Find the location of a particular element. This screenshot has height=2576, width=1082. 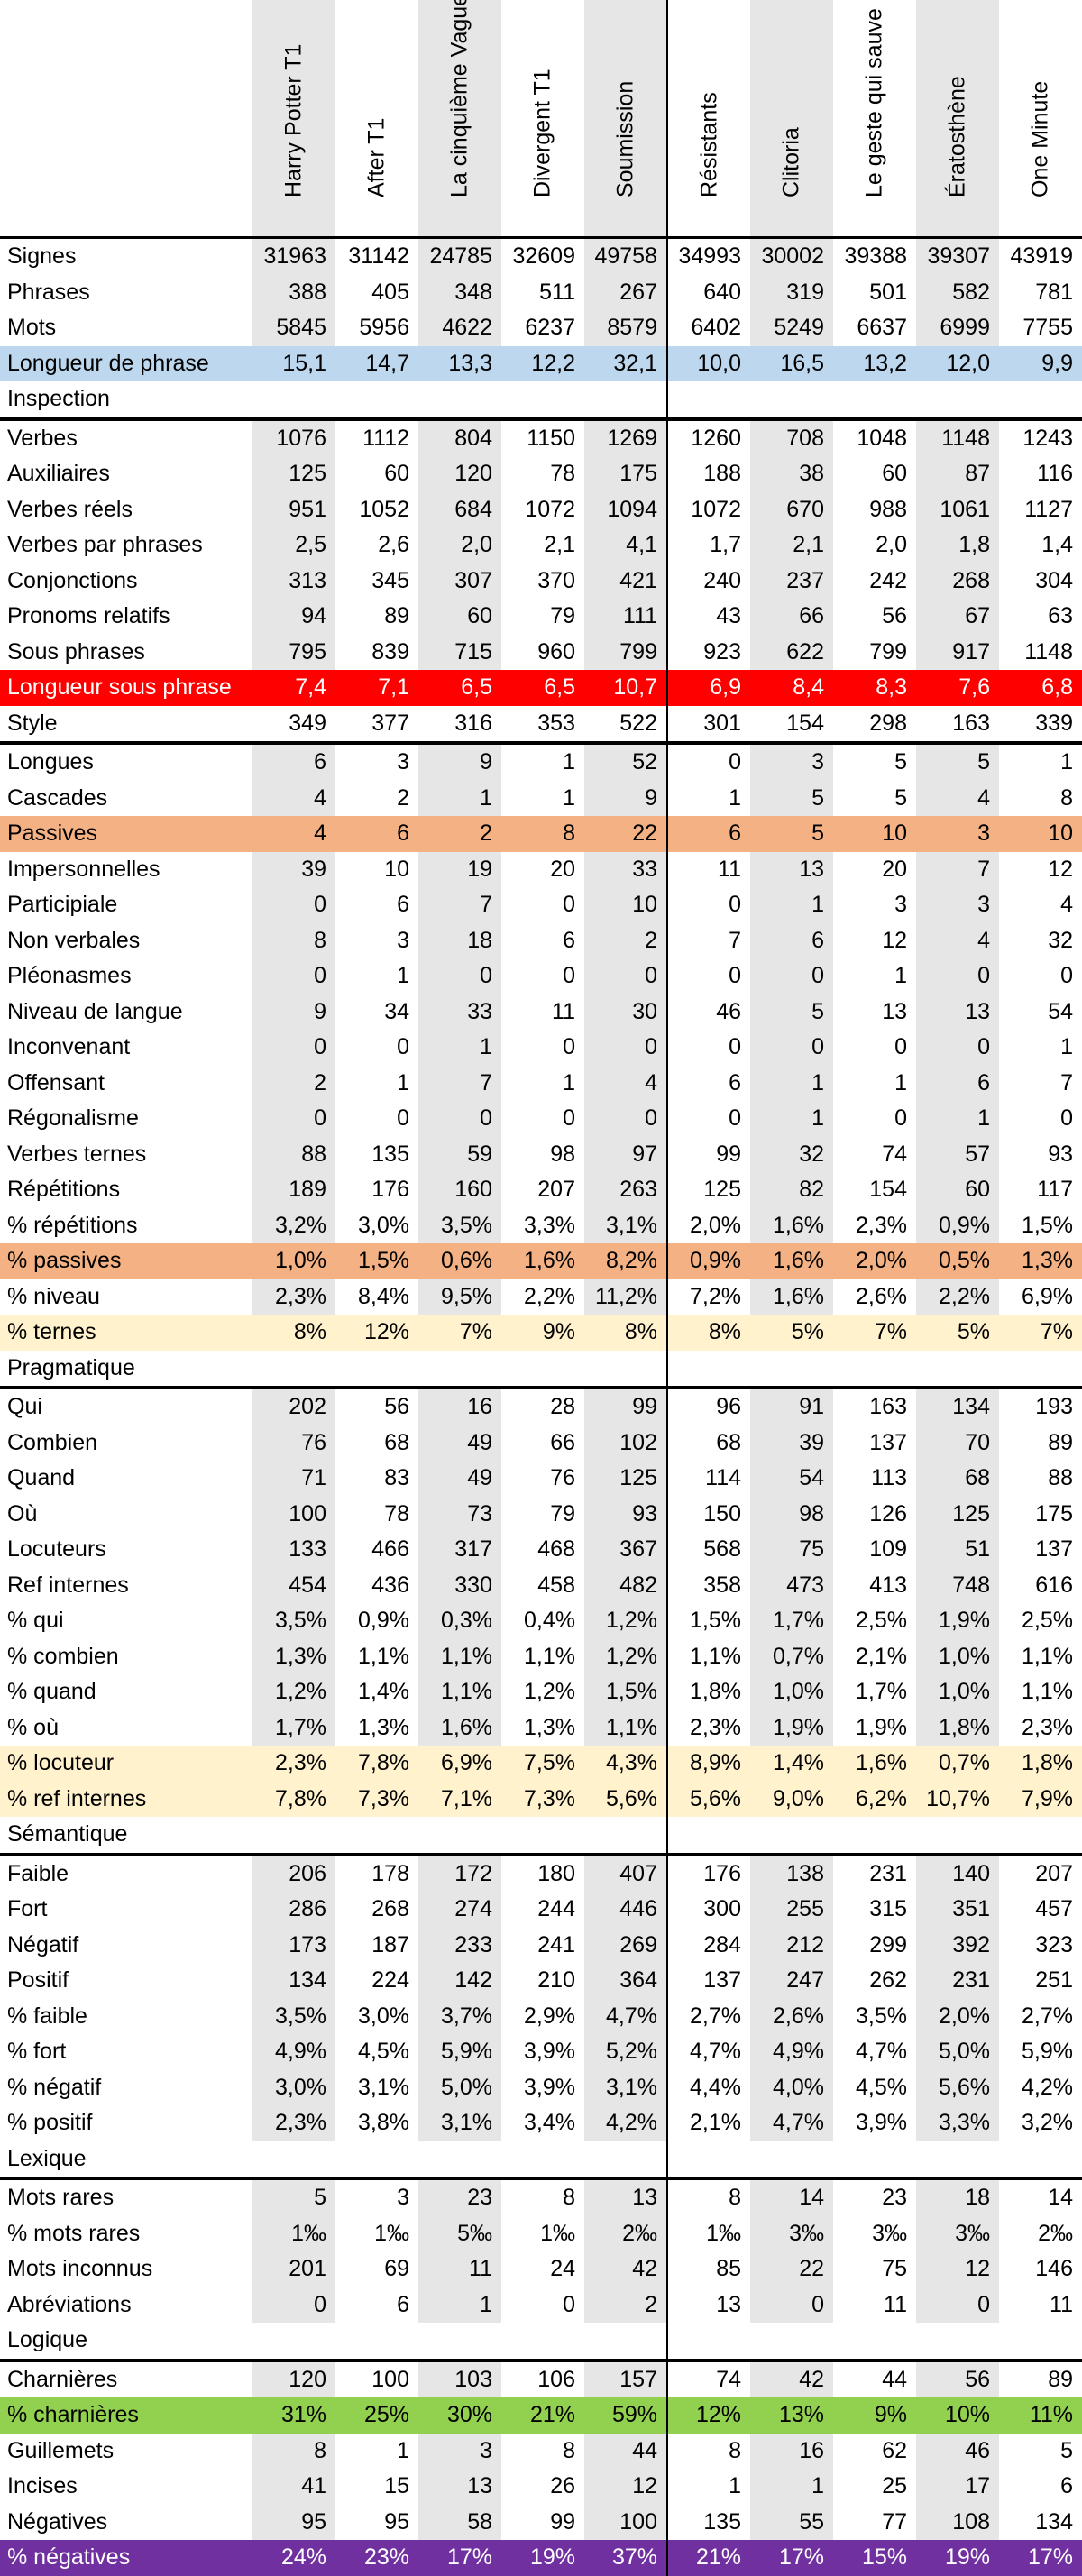

table-cell: 12 is located at coordinates (1060, 869).